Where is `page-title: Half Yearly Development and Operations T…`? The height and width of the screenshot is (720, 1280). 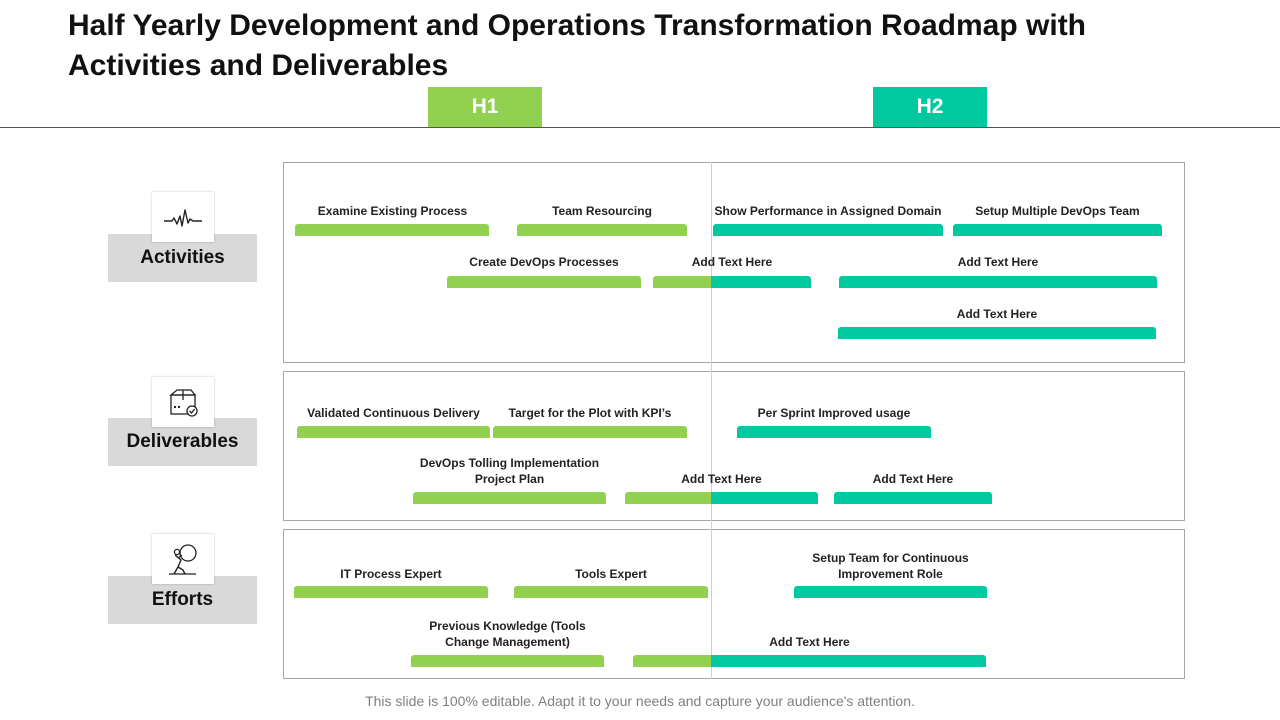 page-title: Half Yearly Development and Operations T… is located at coordinates (577, 45).